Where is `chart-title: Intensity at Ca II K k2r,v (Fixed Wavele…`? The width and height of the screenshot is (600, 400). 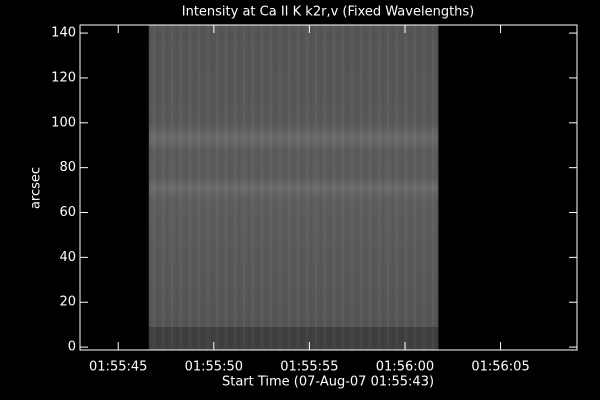
chart-title: Intensity at Ca II K k2r,v (Fixed Wavele… is located at coordinates (328, 12).